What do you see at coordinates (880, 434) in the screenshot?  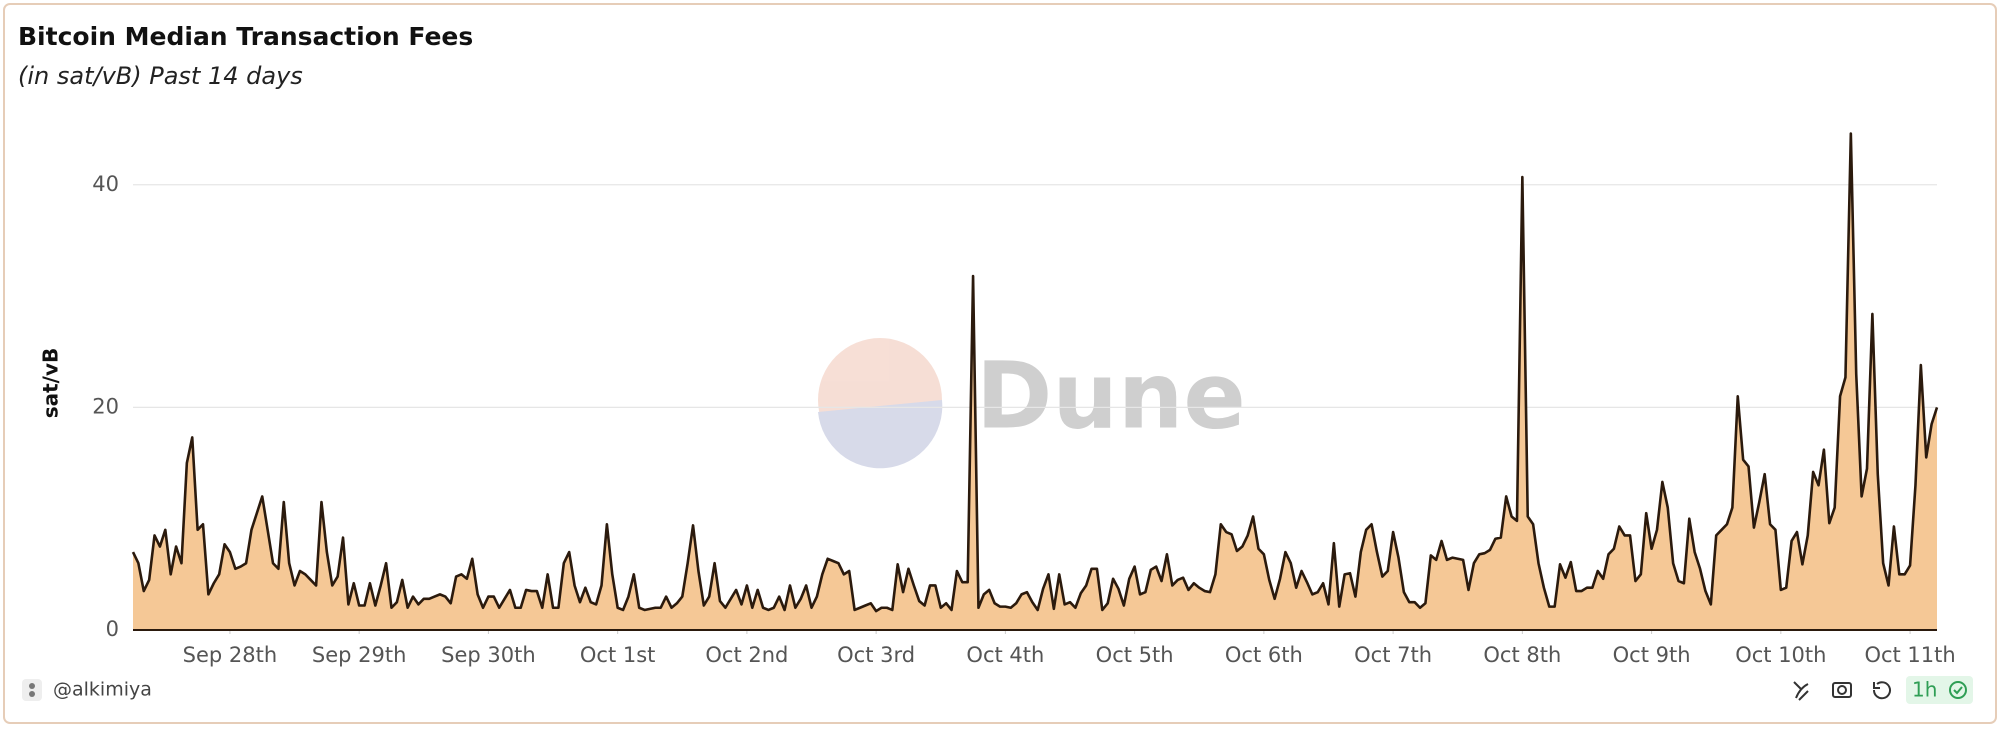 I see `watermark-logo-part` at bounding box center [880, 434].